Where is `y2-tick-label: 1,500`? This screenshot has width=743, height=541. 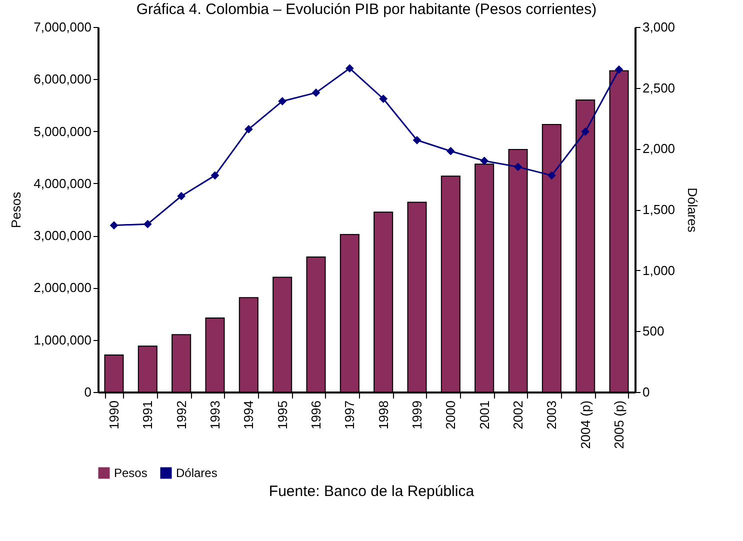 y2-tick-label: 1,500 is located at coordinates (659, 209).